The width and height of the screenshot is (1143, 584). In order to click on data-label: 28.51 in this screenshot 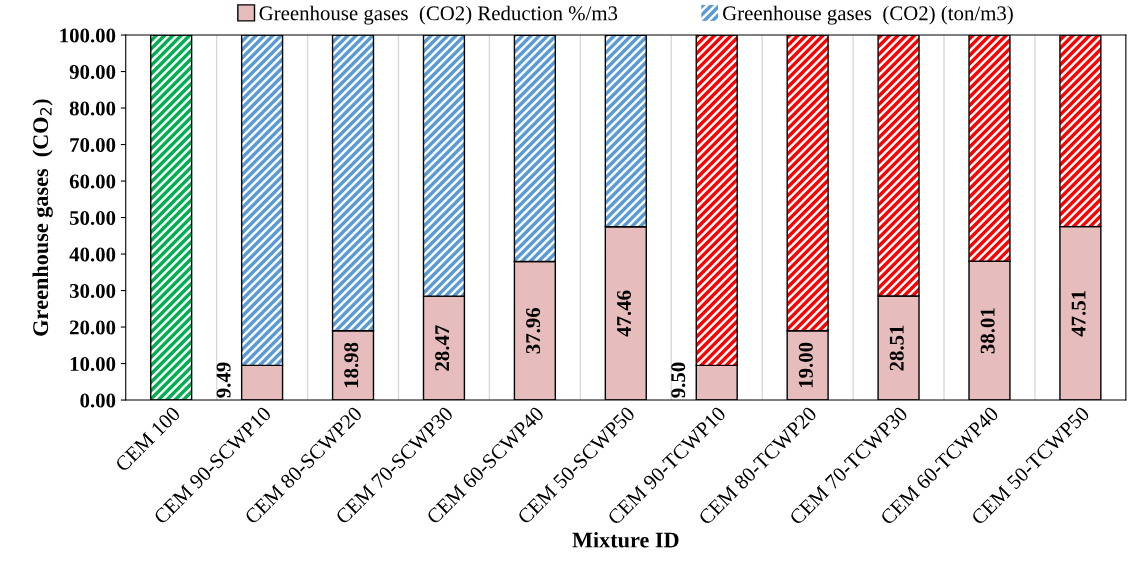, I will do `click(896, 348)`.